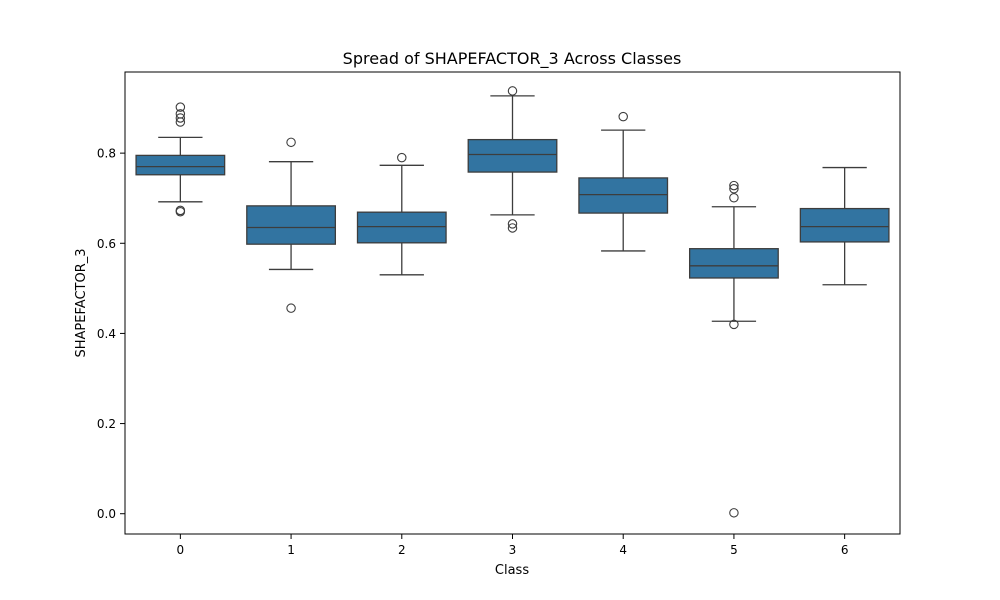  I want to click on x-tick-label: 6, so click(845, 550).